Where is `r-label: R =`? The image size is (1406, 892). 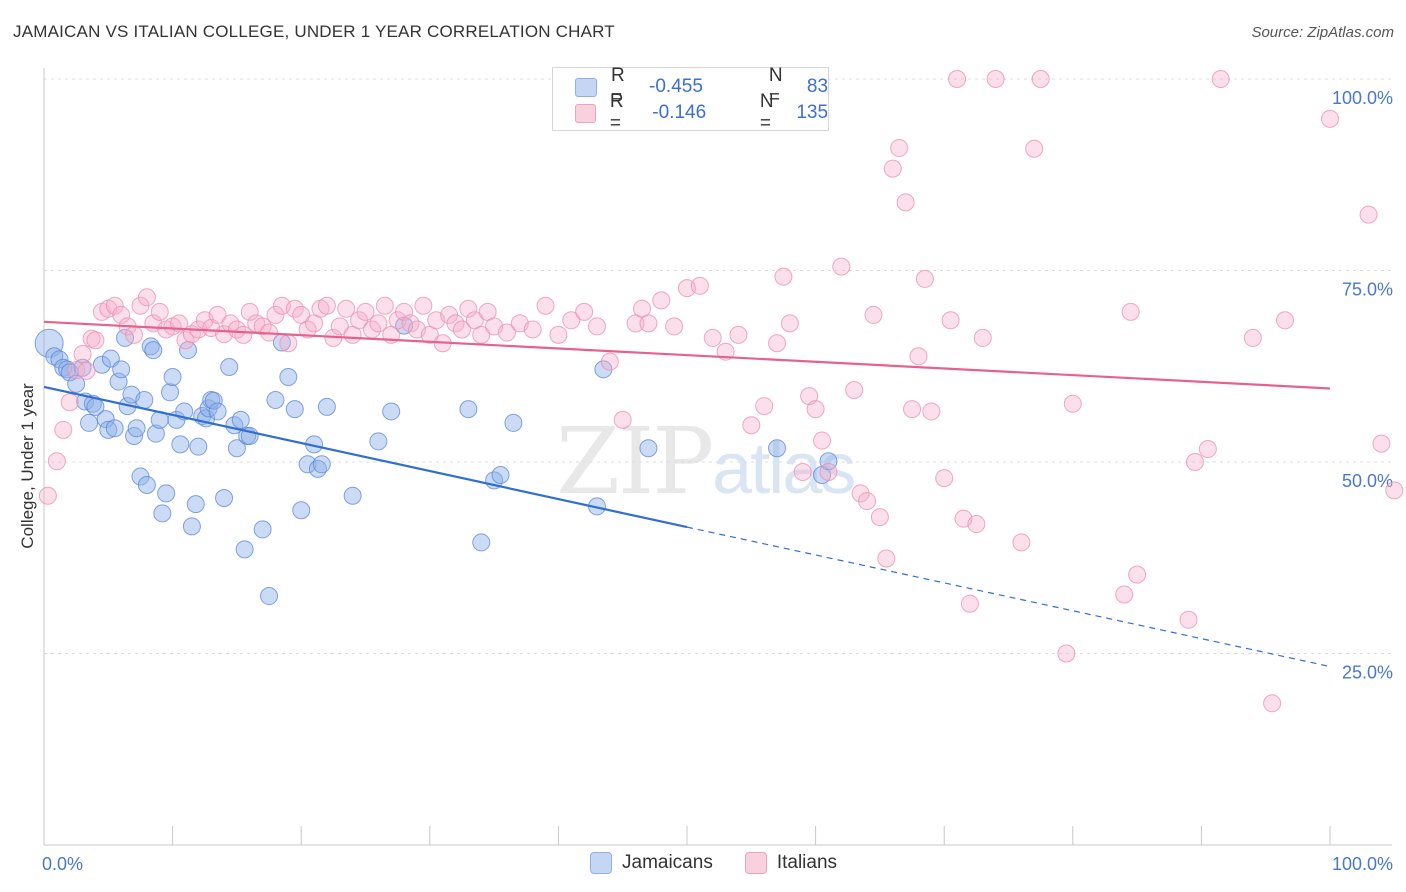 r-label: R = is located at coordinates (616, 112).